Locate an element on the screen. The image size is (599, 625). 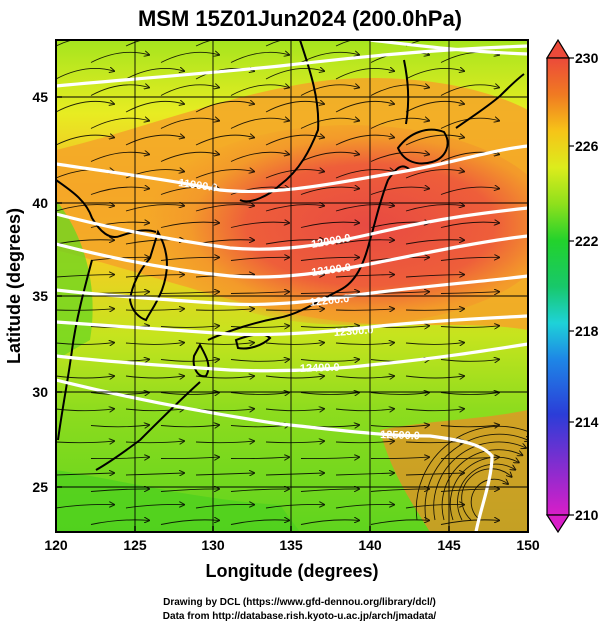
colorbar-tick-label-226: 226 is located at coordinates (587, 146).